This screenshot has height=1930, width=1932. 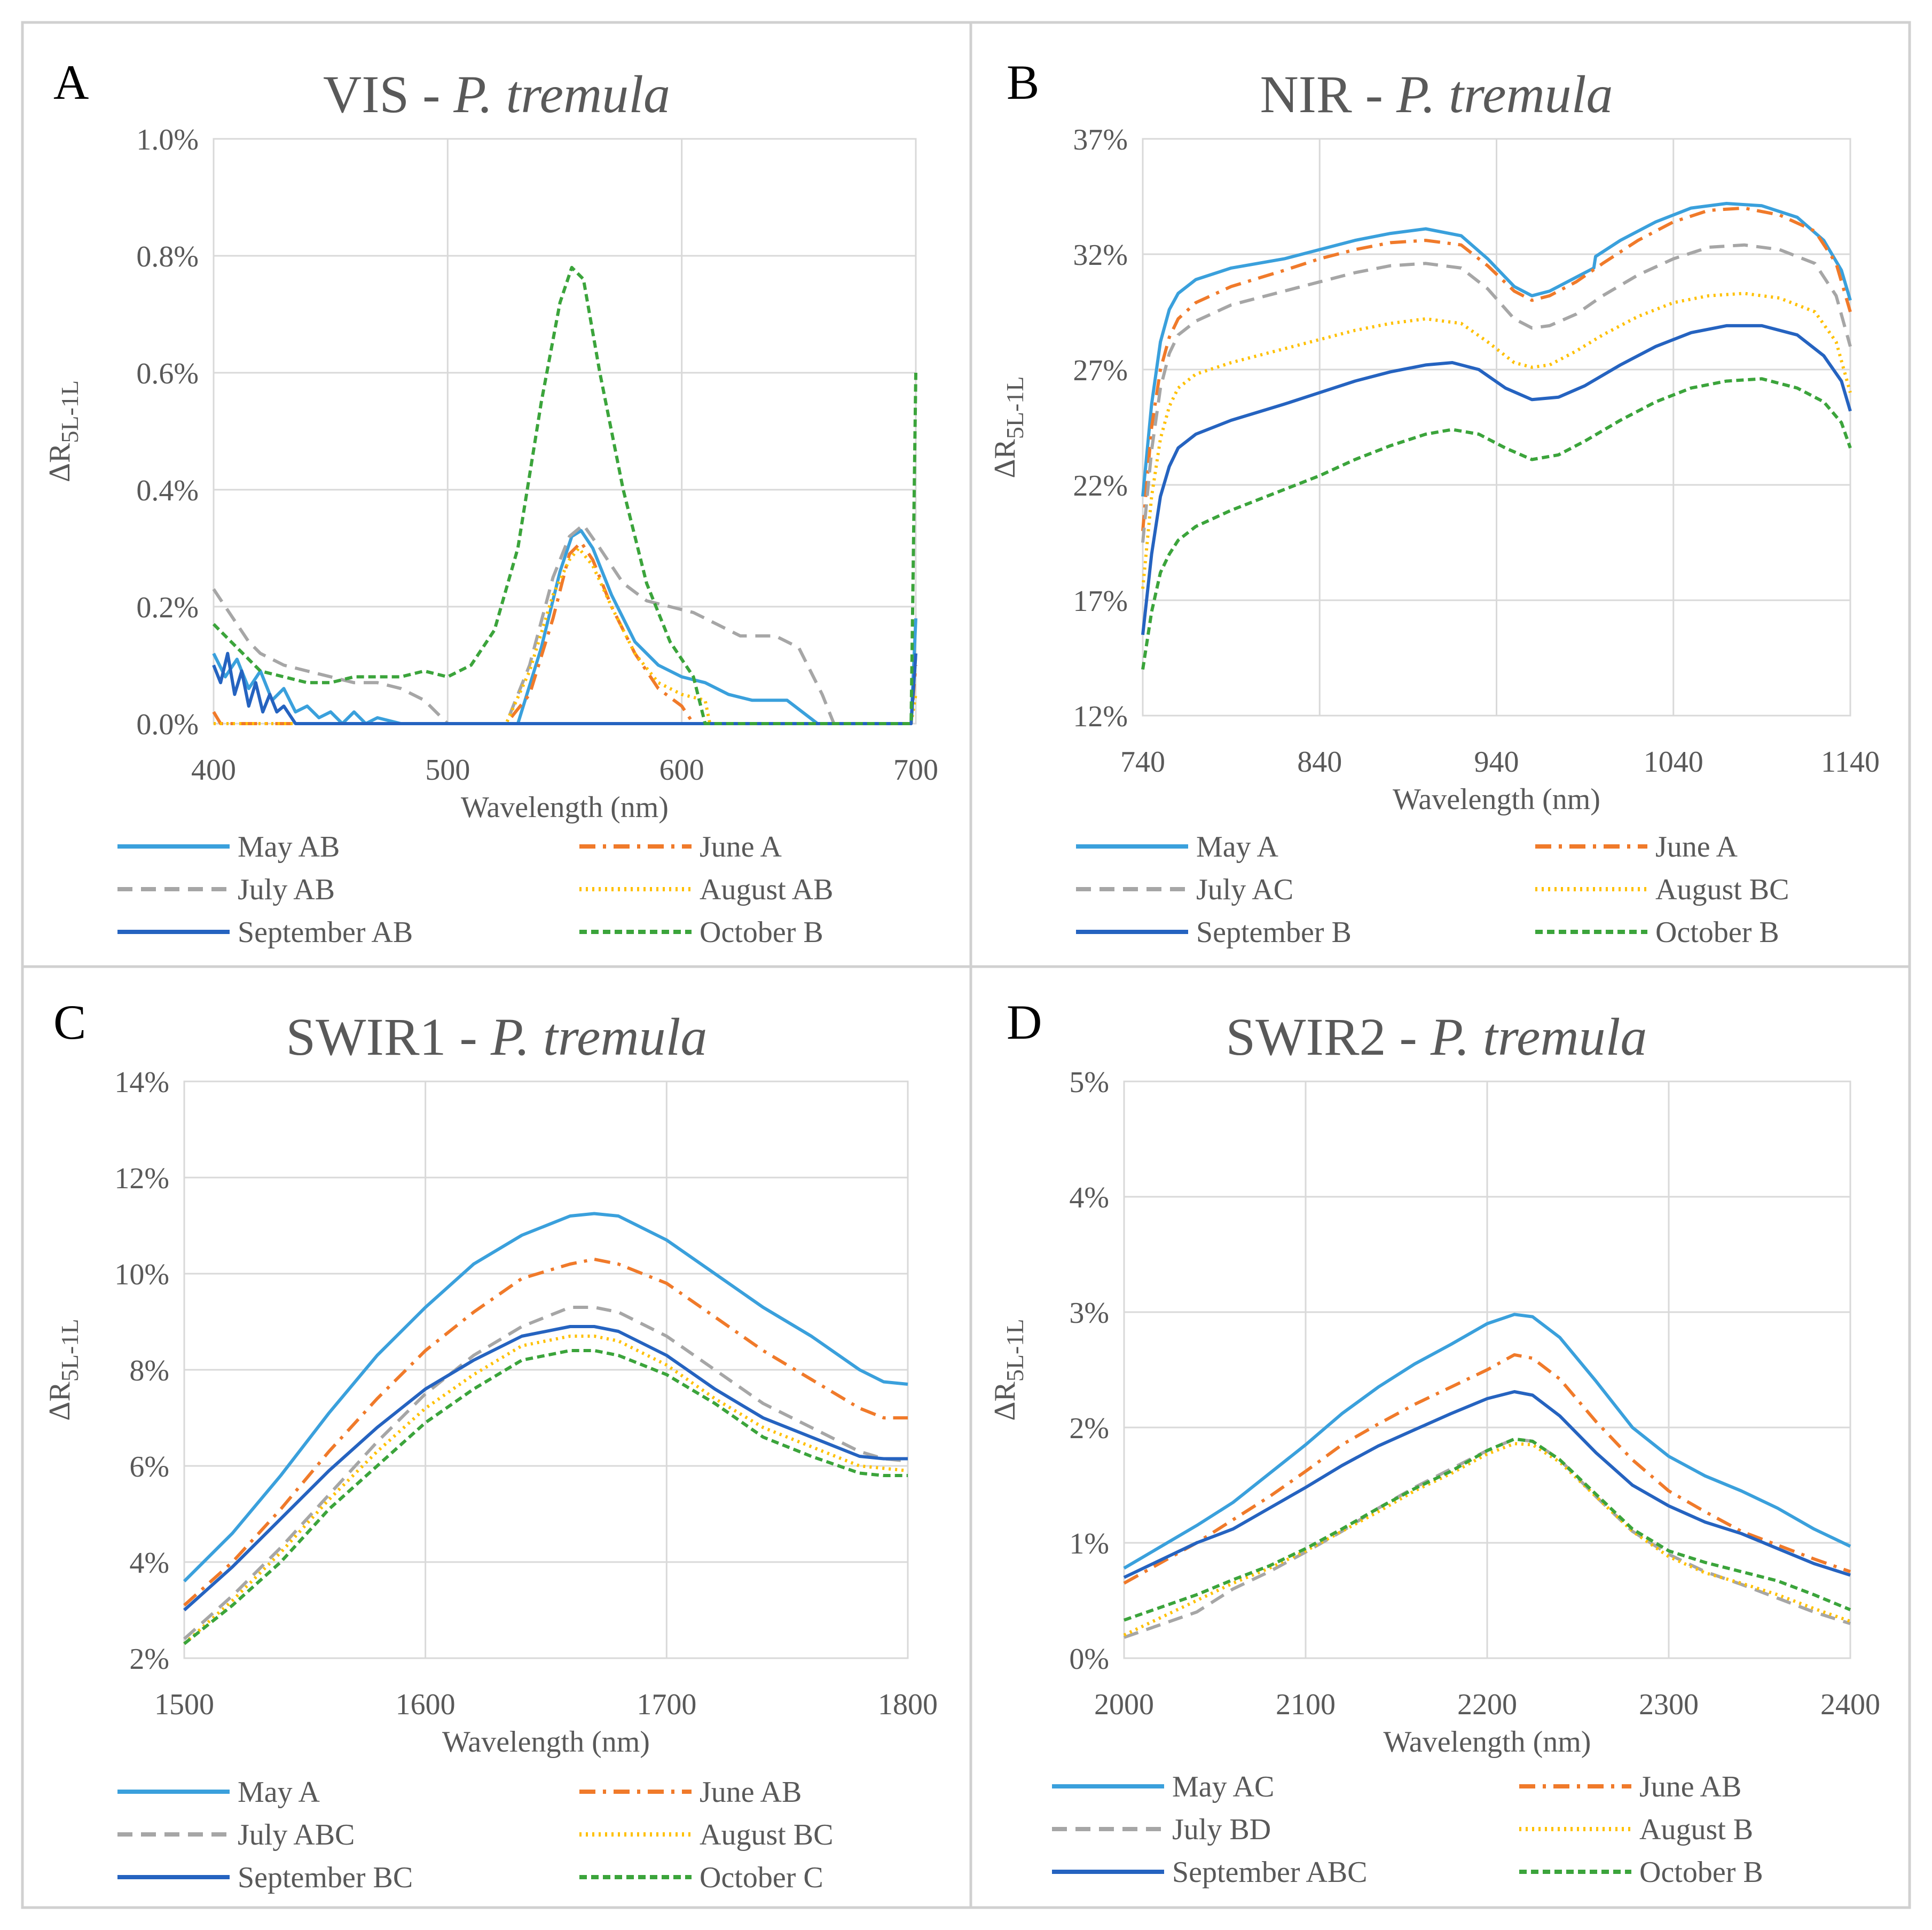 What do you see at coordinates (1089, 1082) in the screenshot?
I see `y-tick-label: 5%` at bounding box center [1089, 1082].